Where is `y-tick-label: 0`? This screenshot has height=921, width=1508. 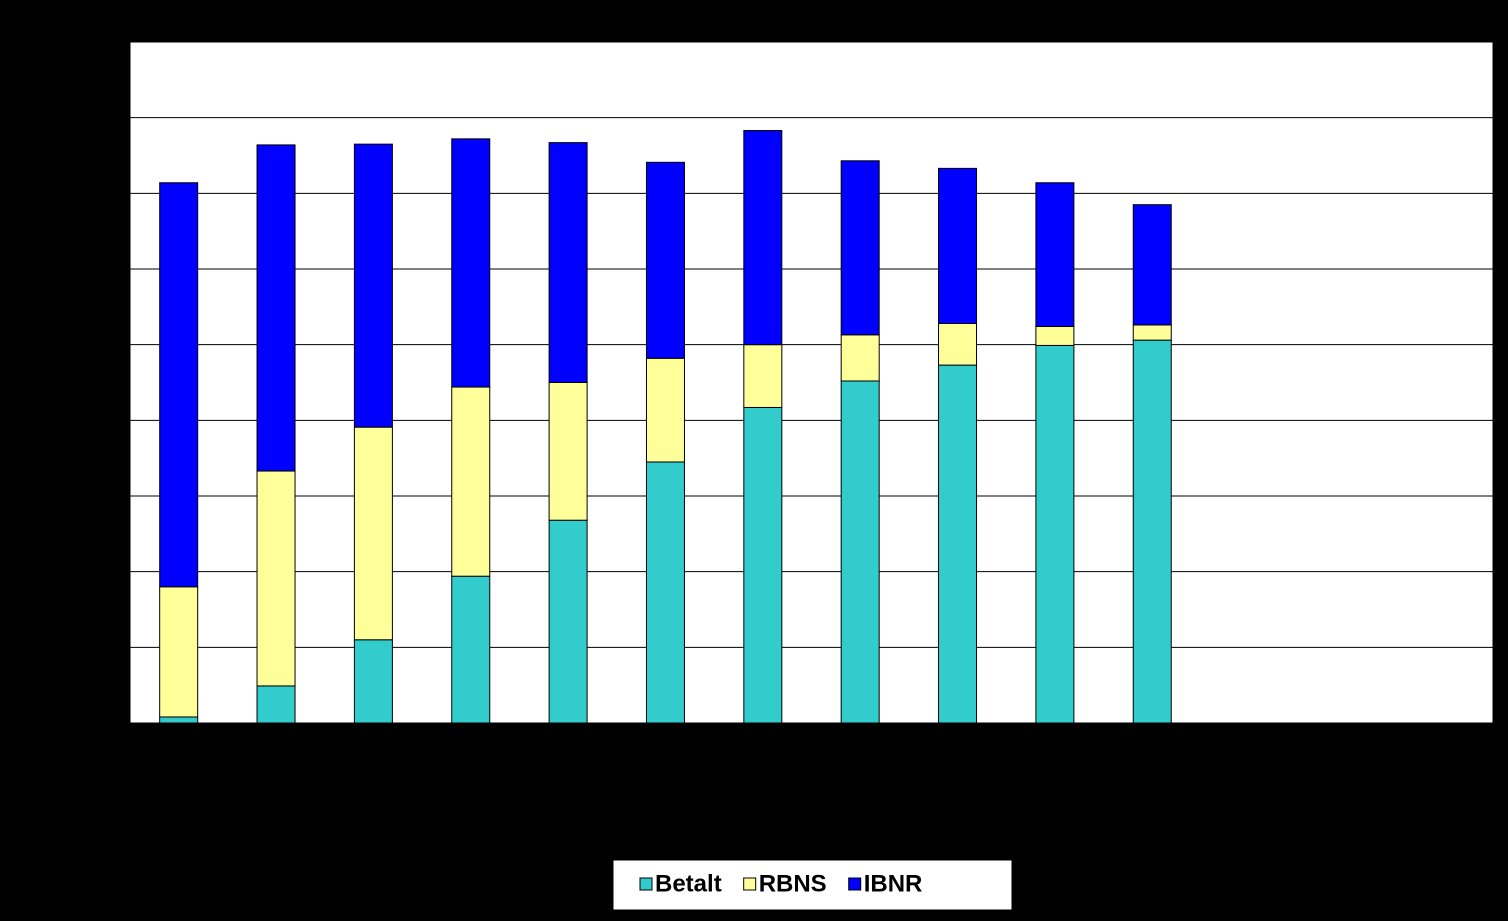 y-tick-label: 0 is located at coordinates (116, 722).